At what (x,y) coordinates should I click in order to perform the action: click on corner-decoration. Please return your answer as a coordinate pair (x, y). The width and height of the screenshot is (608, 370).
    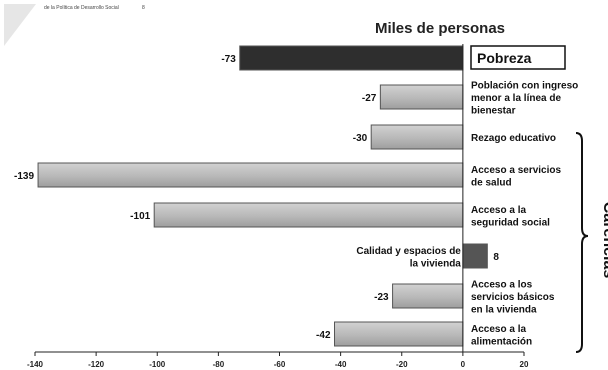
    Looking at the image, I should click on (20, 25).